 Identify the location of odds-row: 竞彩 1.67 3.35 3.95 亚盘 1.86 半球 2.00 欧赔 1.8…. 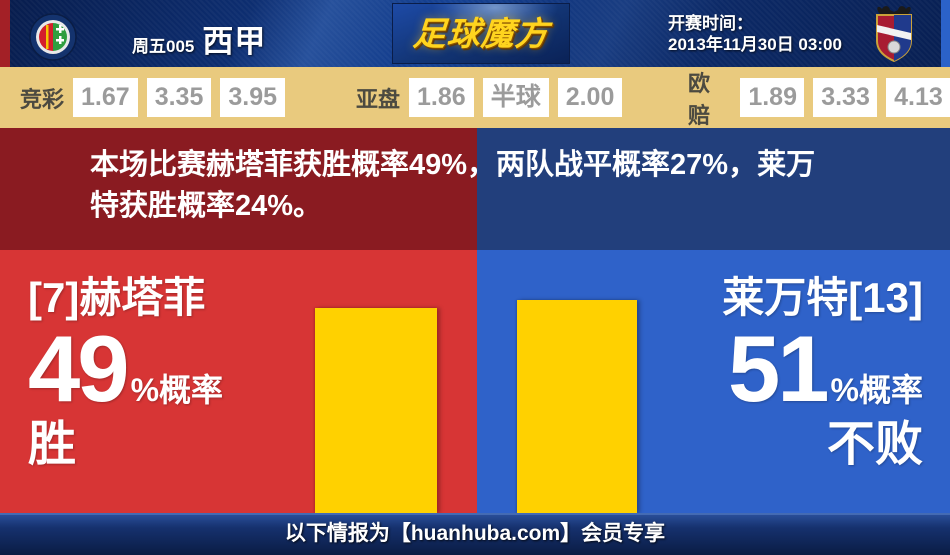
(475, 97).